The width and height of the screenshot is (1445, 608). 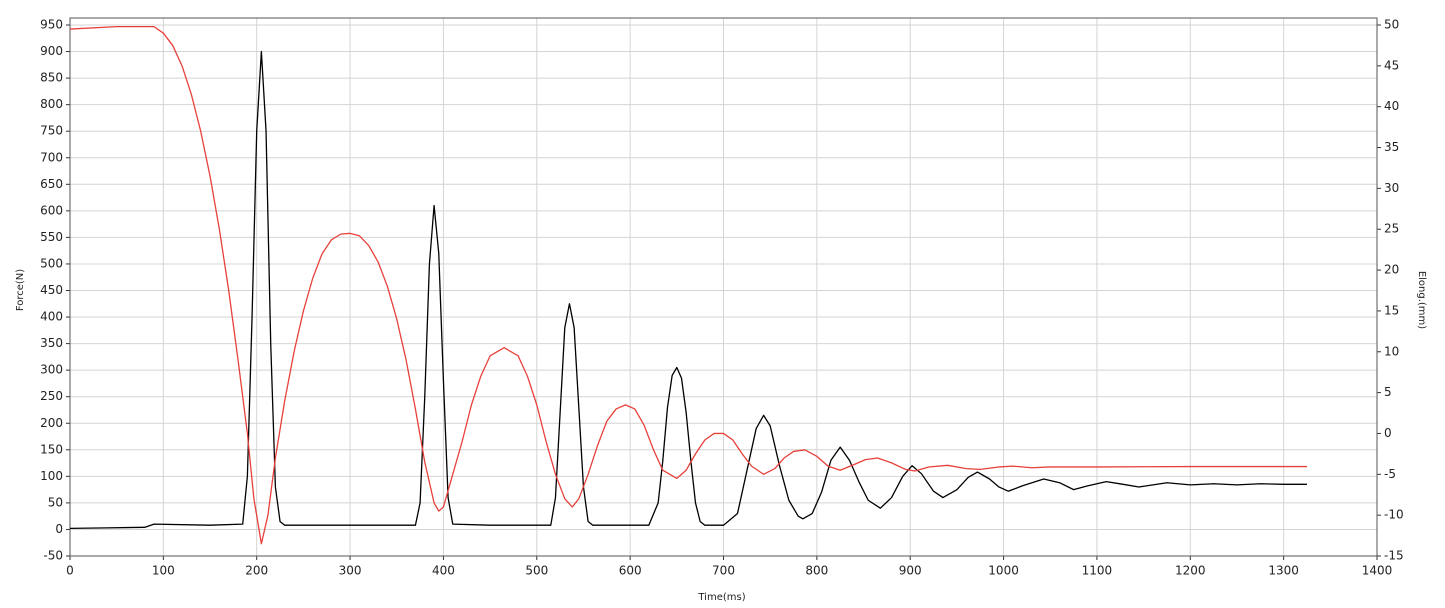 I want to click on y2-tick-label: -5, so click(x=1390, y=474).